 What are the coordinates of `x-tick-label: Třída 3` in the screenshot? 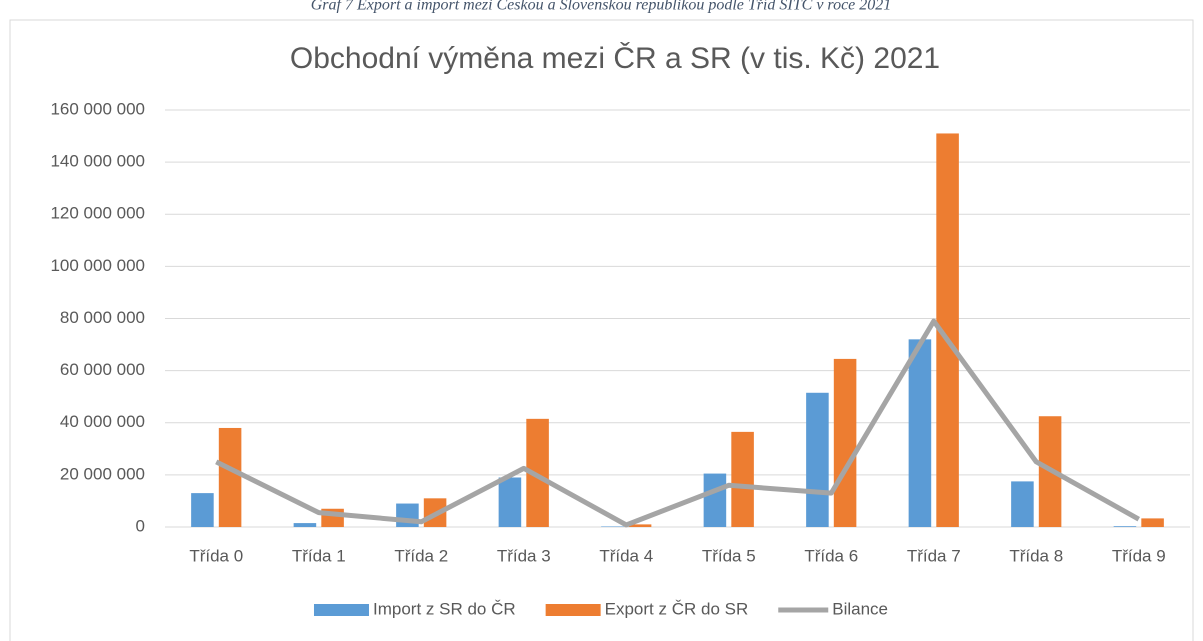 It's located at (524, 555).